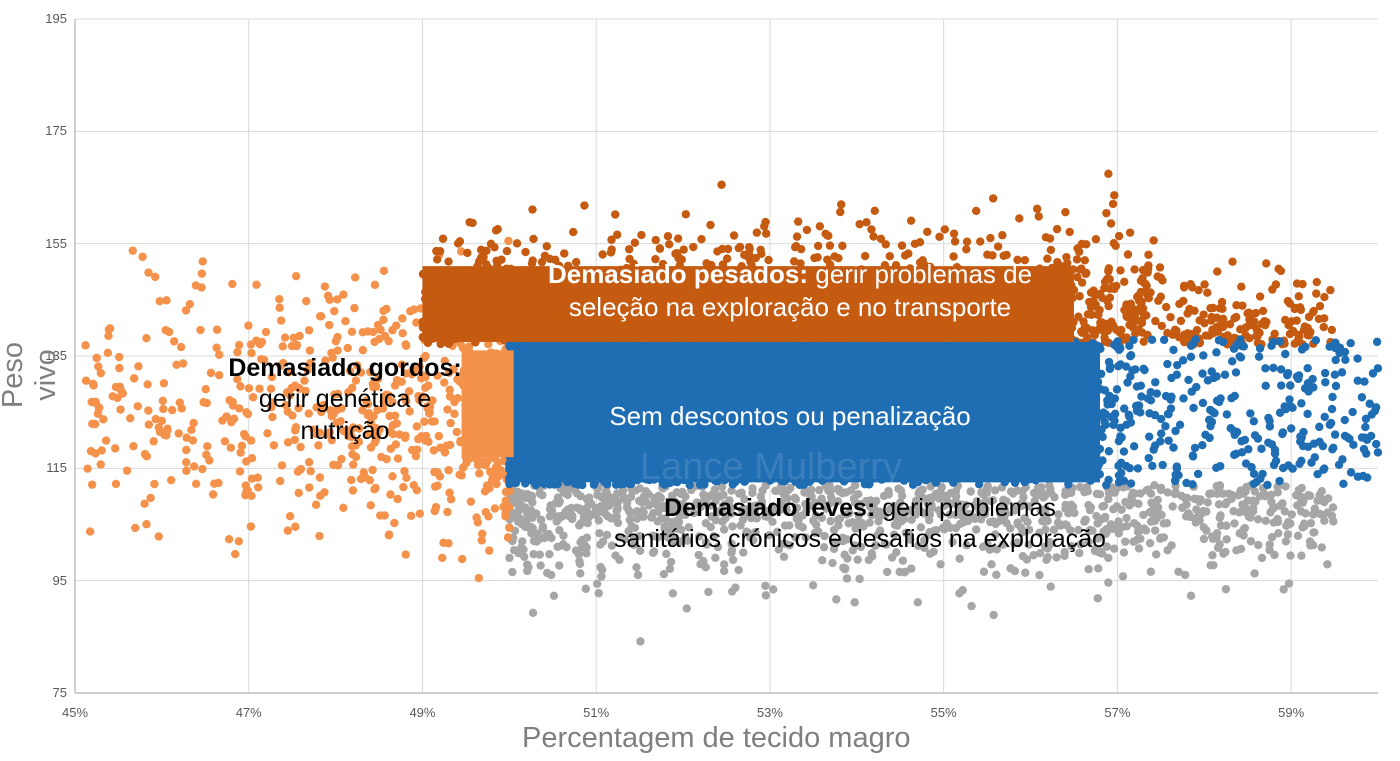 This screenshot has width=1400, height=761. I want to click on x-tick-label: 57%, so click(1117, 712).